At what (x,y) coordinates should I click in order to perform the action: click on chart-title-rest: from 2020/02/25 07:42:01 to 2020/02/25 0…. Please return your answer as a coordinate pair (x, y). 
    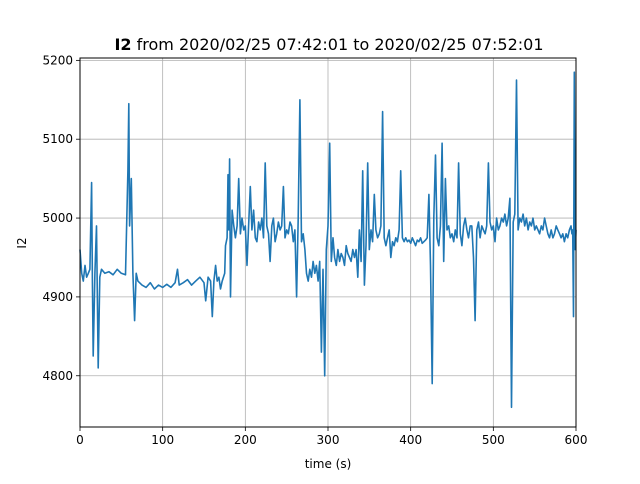
    Looking at the image, I should click on (338, 44).